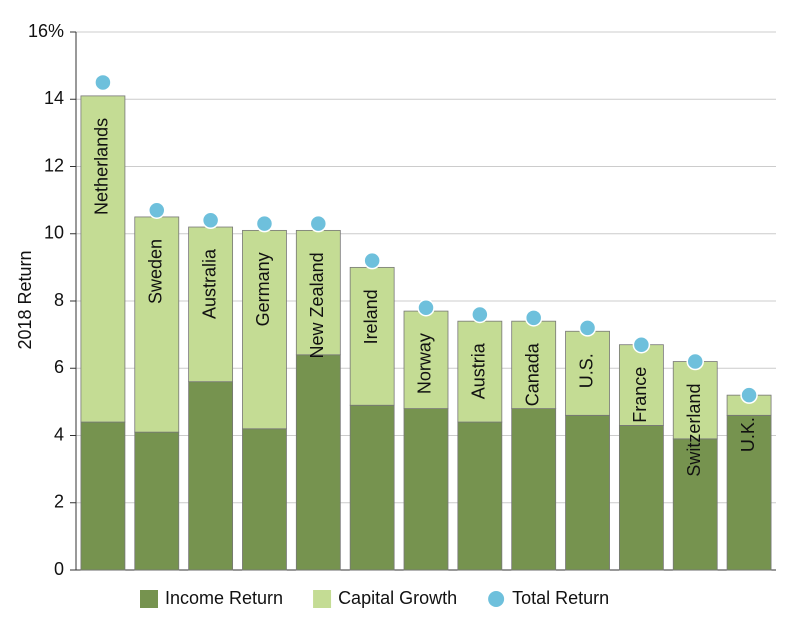 The width and height of the screenshot is (792, 635). Describe the element at coordinates (371, 316) in the screenshot. I see `category-label: Ireland` at that location.